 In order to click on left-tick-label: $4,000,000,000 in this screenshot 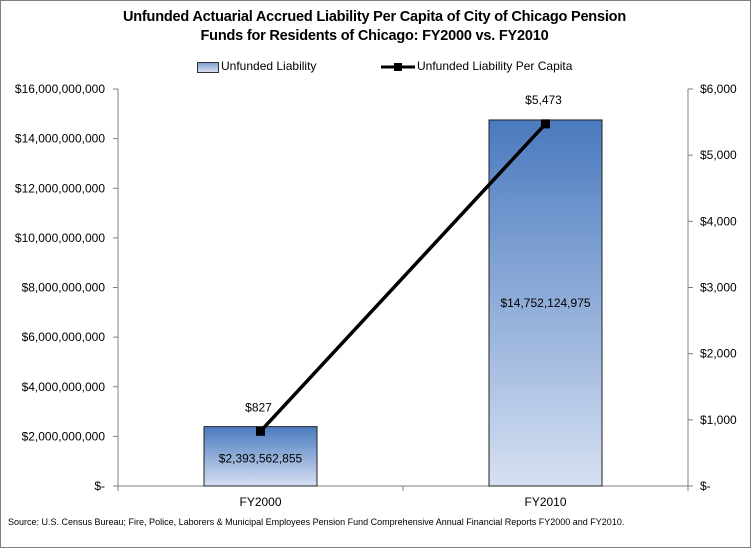, I will do `click(64, 387)`.